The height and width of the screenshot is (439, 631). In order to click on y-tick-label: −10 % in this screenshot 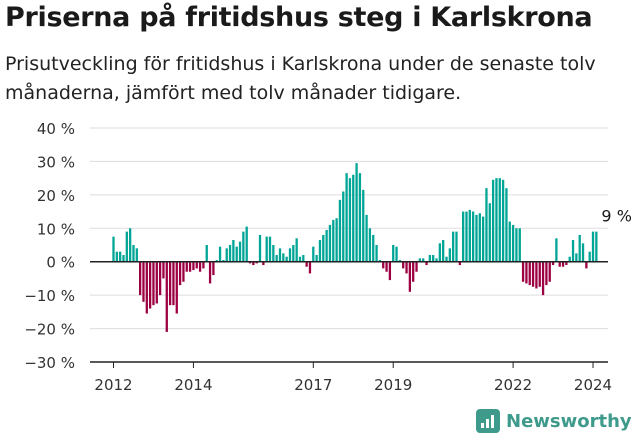, I will do `click(49, 296)`.